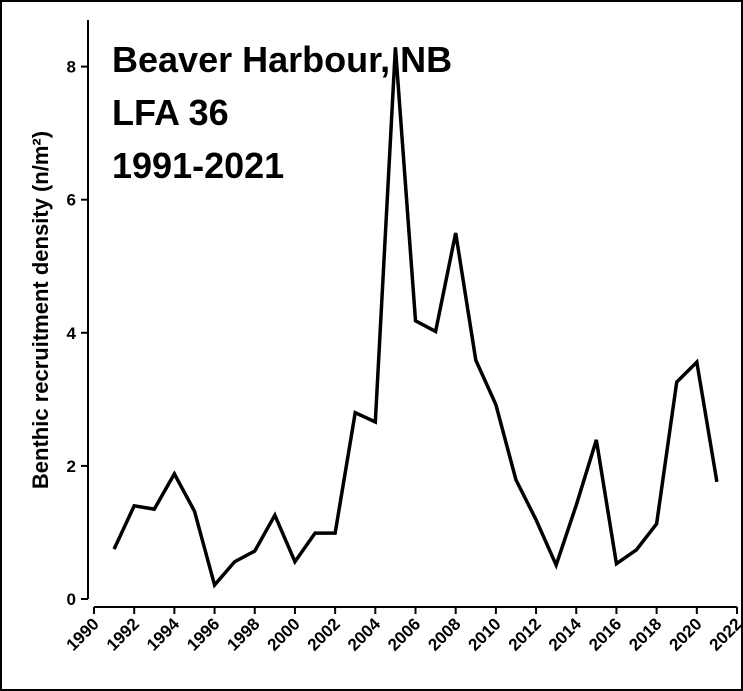 The height and width of the screenshot is (691, 743). I want to click on x-tick-label: 2008, so click(444, 634).